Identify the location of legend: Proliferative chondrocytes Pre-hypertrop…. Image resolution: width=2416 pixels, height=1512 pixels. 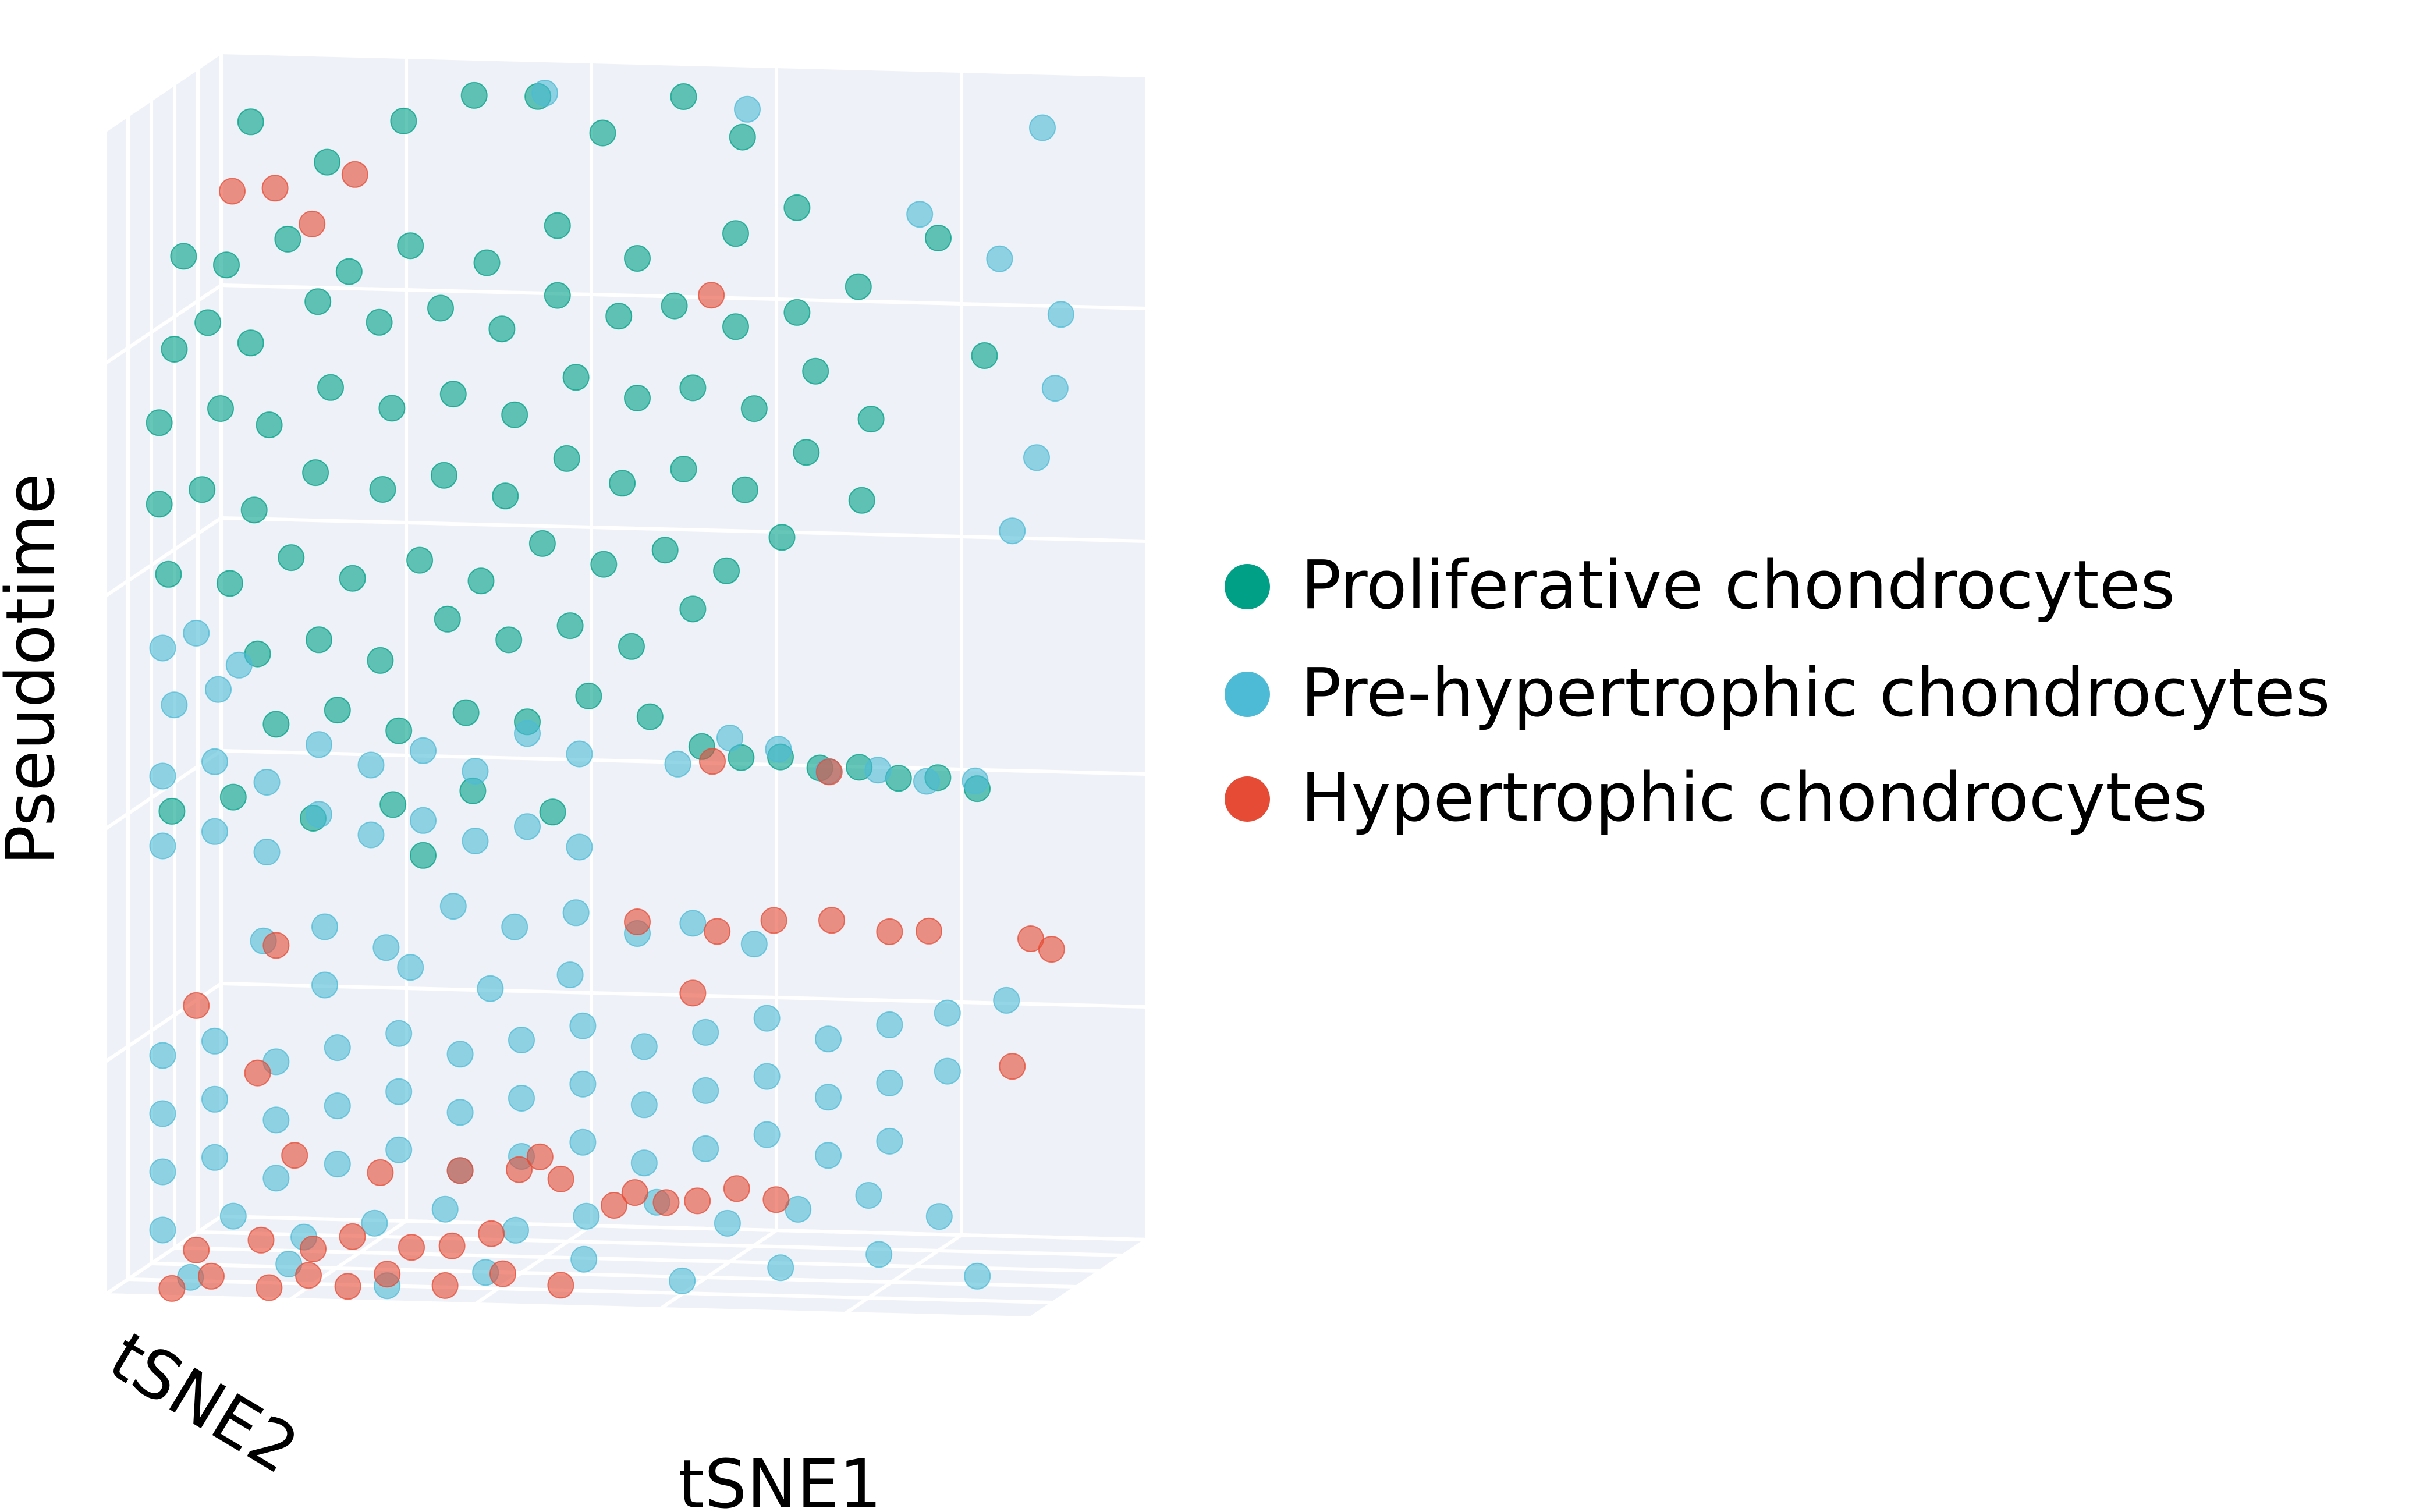
(1777, 691).